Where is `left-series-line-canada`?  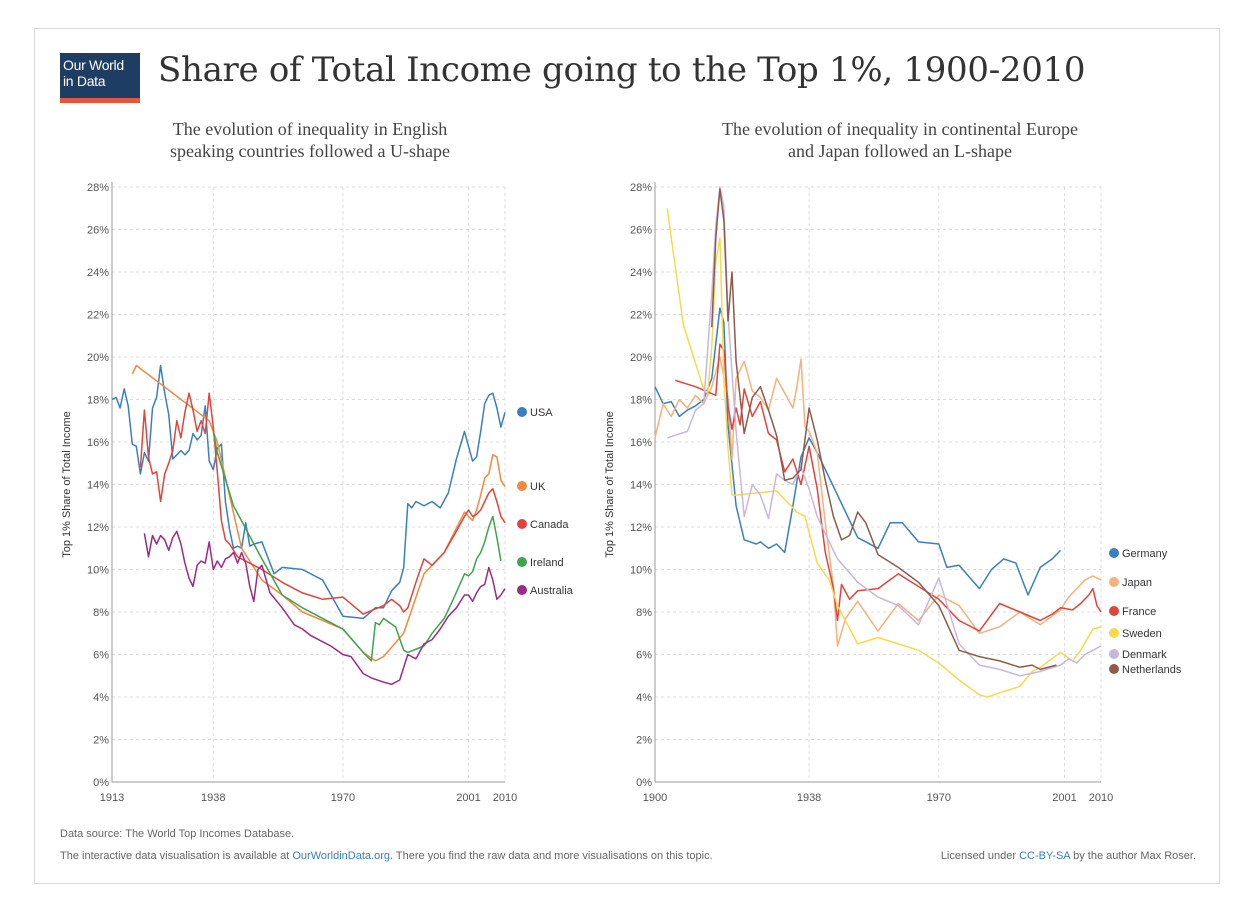 left-series-line-canada is located at coordinates (322, 503).